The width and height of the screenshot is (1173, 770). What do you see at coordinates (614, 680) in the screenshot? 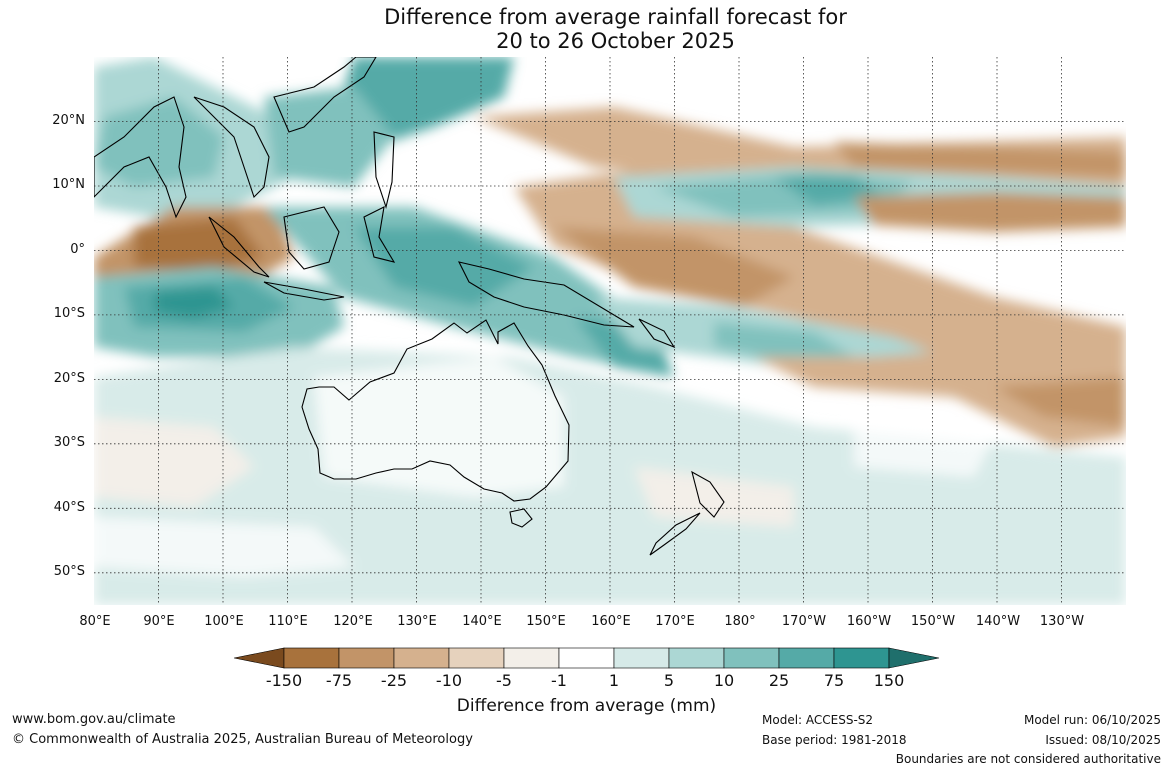
I see `colorbar-tick-label: 1` at bounding box center [614, 680].